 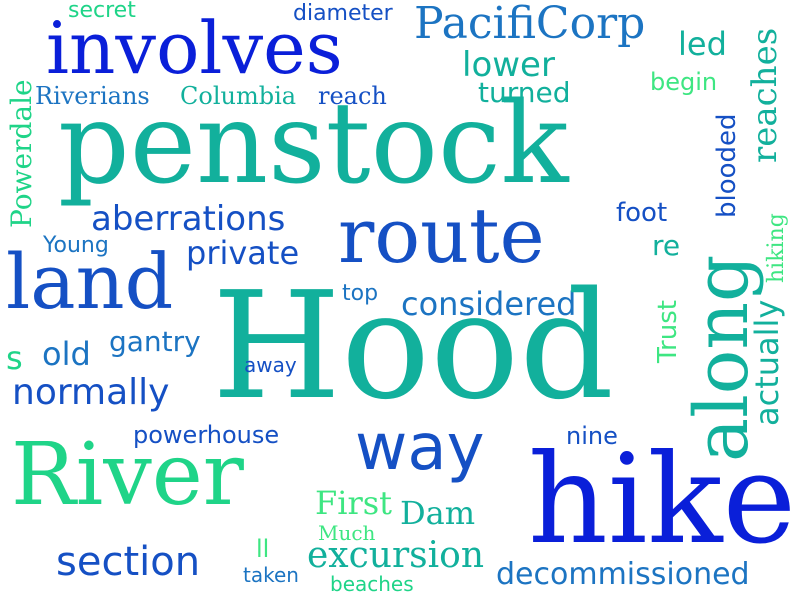 What do you see at coordinates (765, 95) in the screenshot?
I see `word-reaches: reaches` at bounding box center [765, 95].